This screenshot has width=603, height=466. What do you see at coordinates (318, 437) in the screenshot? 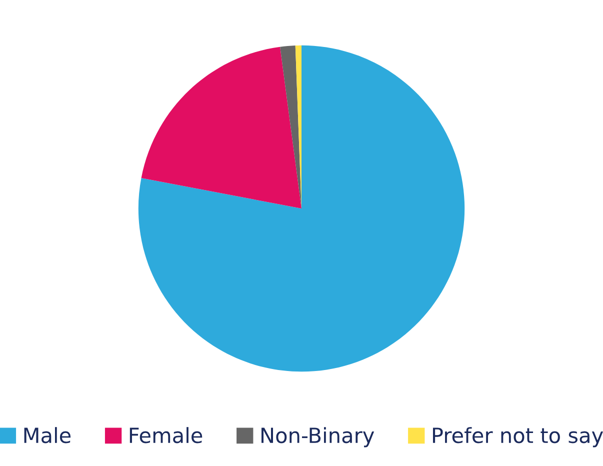
I see `legend-label: Non-Binary` at bounding box center [318, 437].